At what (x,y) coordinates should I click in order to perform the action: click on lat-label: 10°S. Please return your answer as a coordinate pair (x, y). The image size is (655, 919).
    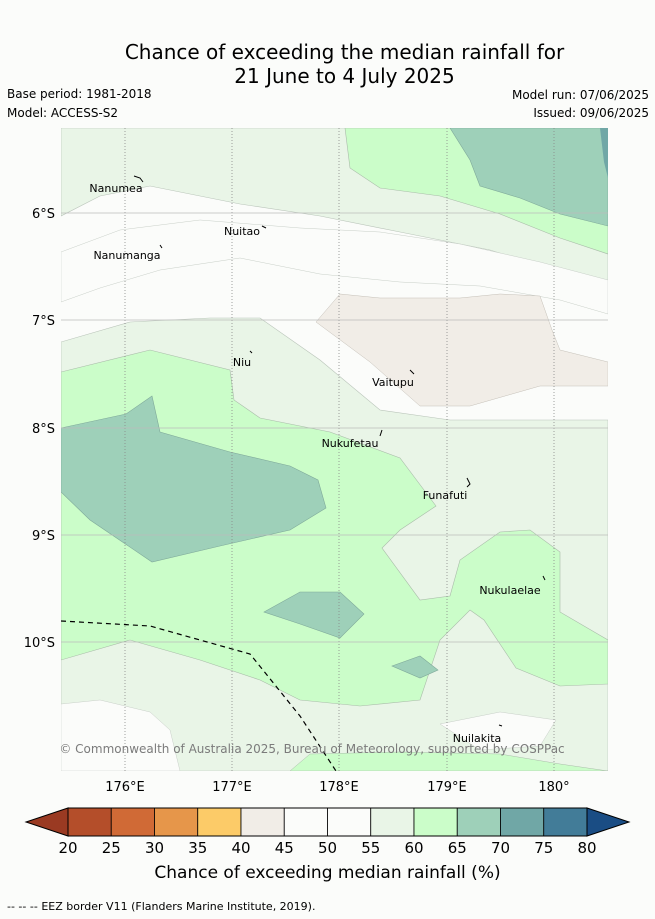
    Looking at the image, I should click on (39, 643).